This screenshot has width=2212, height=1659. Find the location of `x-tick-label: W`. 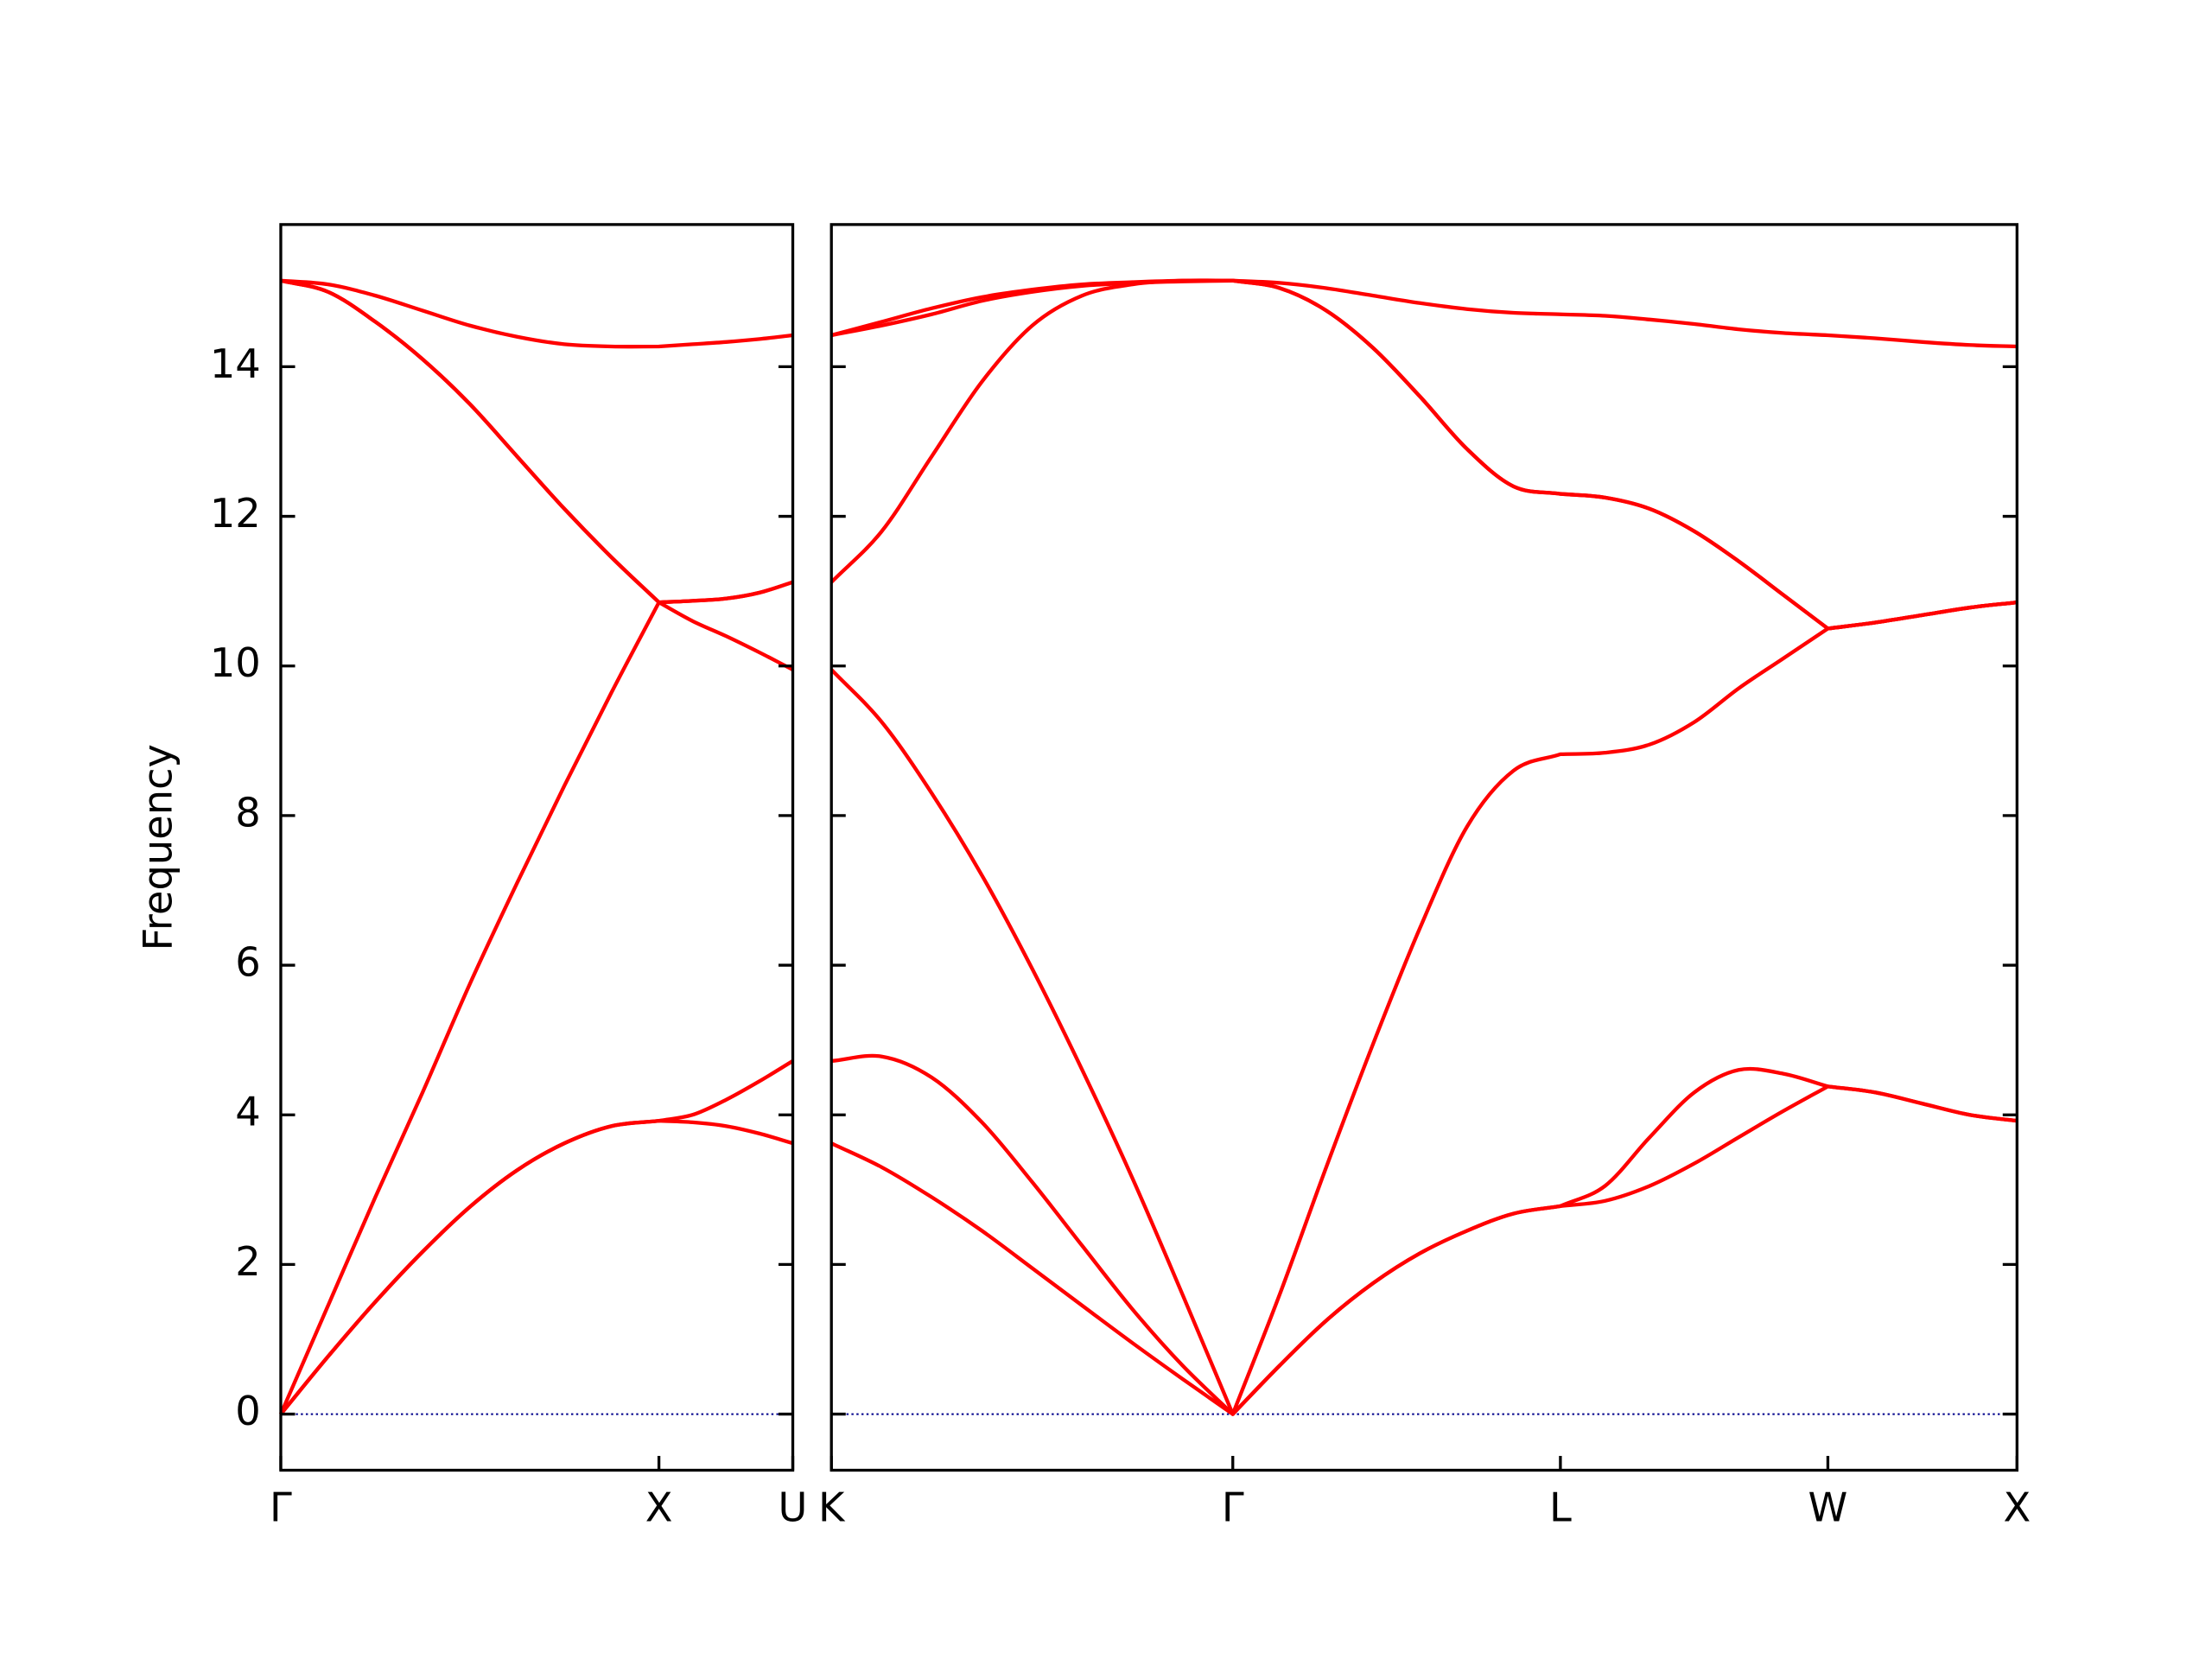

x-tick-label: W is located at coordinates (1828, 1507).